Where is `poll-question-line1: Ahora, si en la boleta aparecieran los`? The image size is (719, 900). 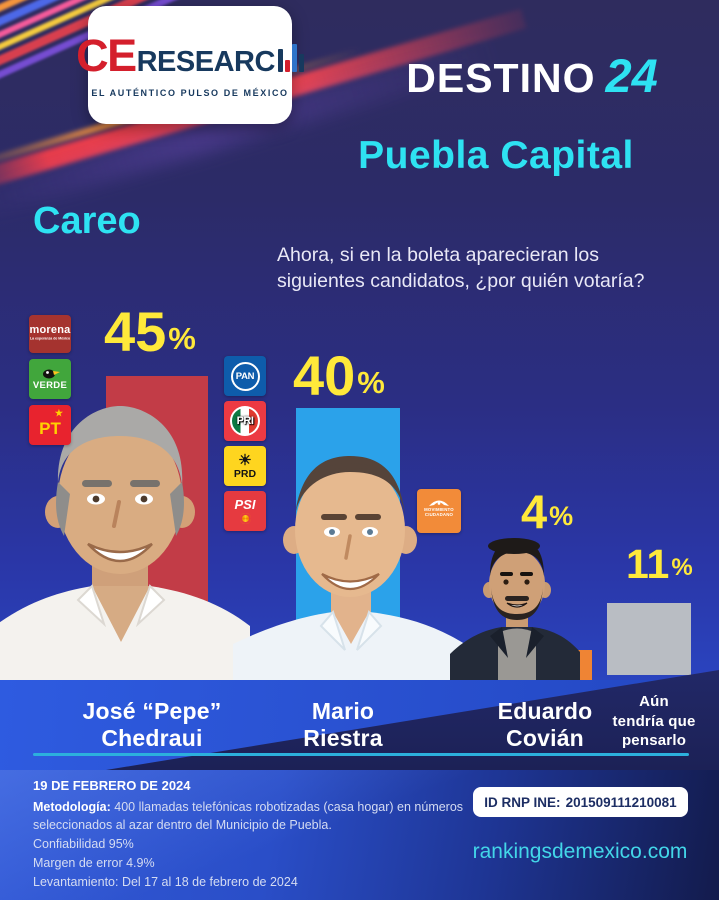
poll-question-line1: Ahora, si en la boleta aparecieran los is located at coordinates (438, 255).